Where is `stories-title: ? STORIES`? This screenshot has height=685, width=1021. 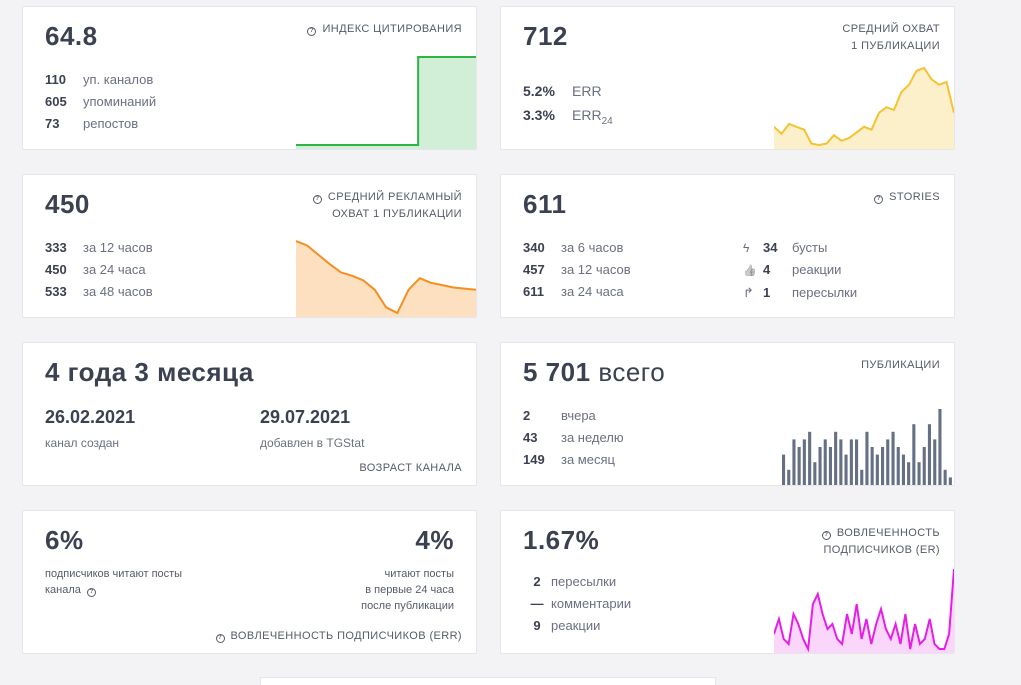
stories-title: ? STORIES is located at coordinates (907, 197).